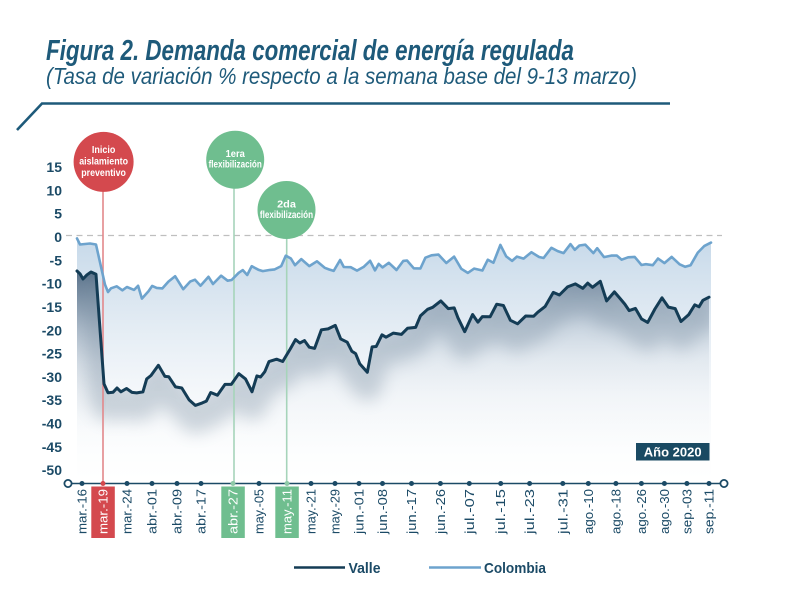 The width and height of the screenshot is (800, 600). What do you see at coordinates (673, 451) in the screenshot?
I see `svg-text: Año 2020` at bounding box center [673, 451].